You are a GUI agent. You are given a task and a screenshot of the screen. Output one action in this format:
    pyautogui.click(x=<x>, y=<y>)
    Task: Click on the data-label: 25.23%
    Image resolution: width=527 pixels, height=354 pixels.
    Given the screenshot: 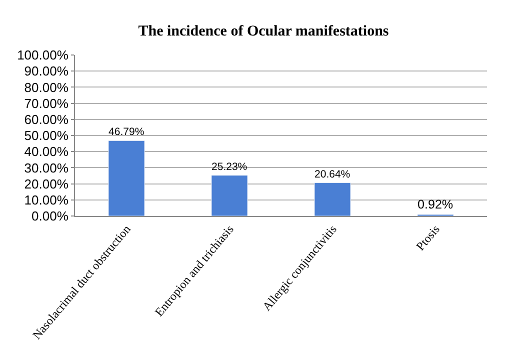 What is the action you would take?
    pyautogui.click(x=229, y=166)
    